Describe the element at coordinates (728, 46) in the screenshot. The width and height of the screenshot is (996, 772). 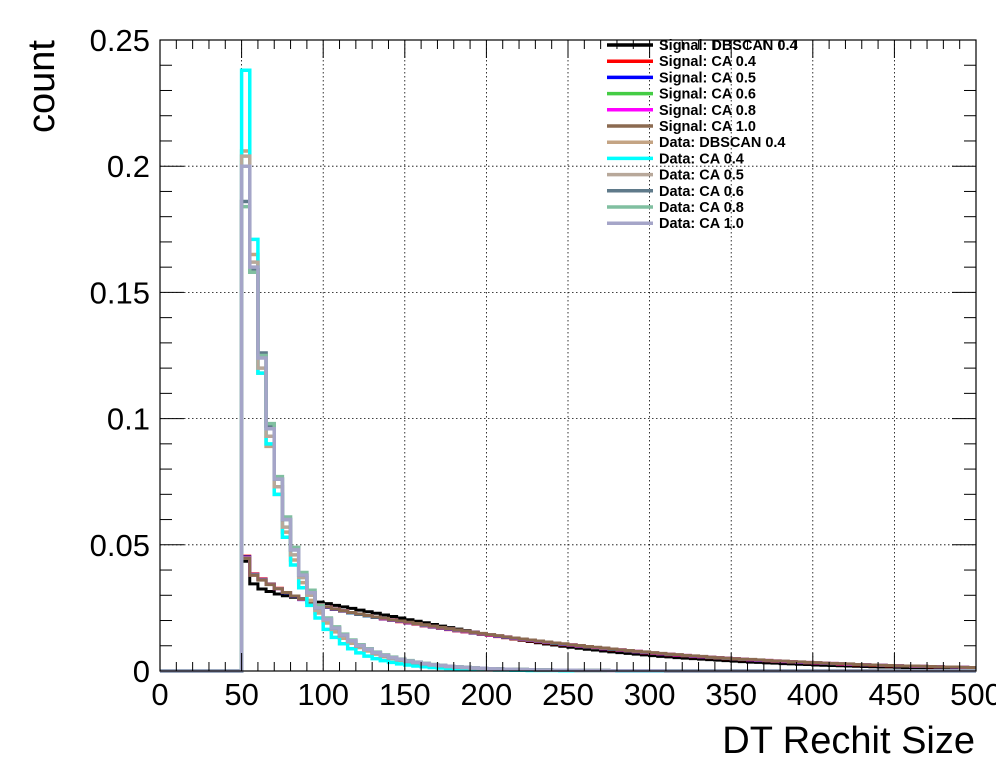
I see `legend-label-0: Signal: DBSCAN 0.4` at that location.